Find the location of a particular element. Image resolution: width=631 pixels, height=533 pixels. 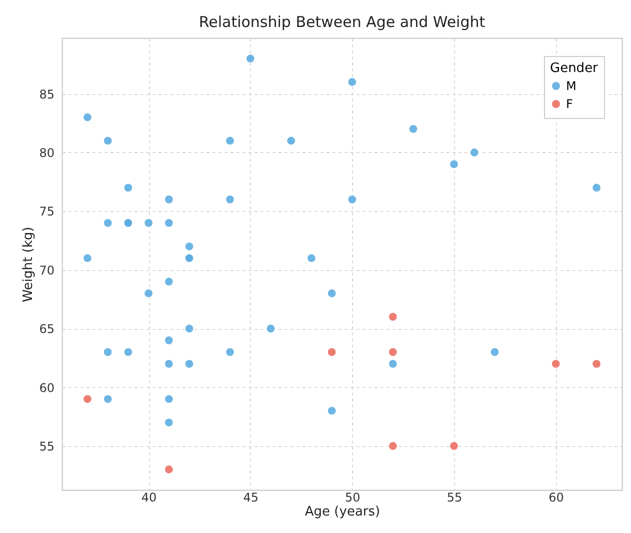

y-tick-label: 75 is located at coordinates (46, 211).